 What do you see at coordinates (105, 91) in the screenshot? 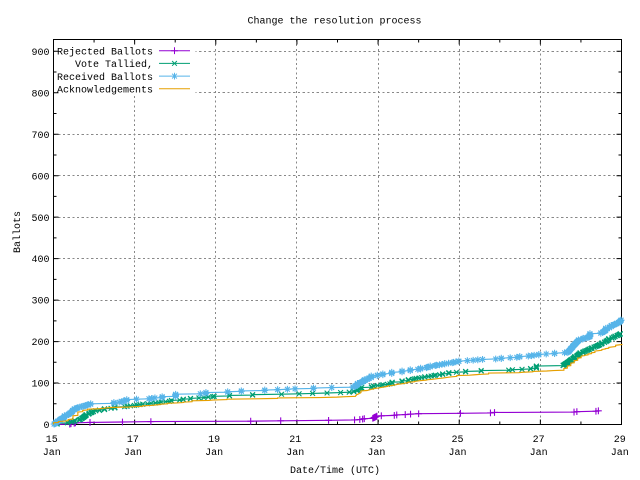
I see `svg-text: Acknowledgements` at bounding box center [105, 91].